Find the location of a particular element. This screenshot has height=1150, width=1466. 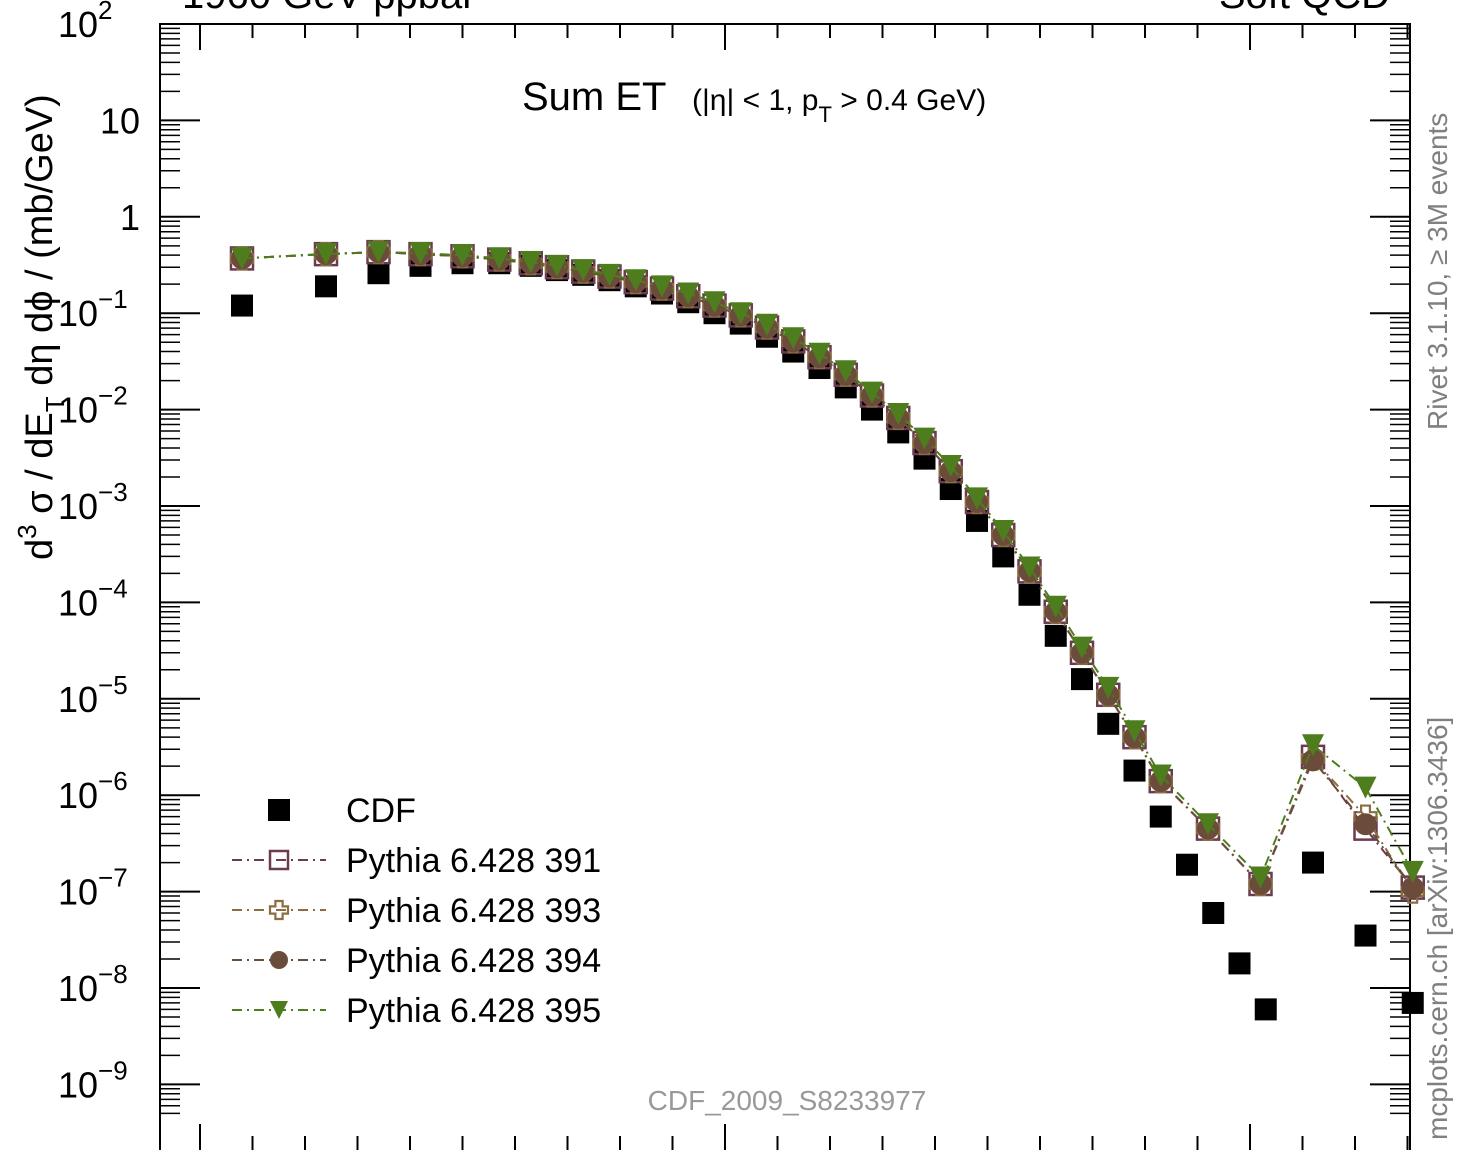

process-label: Soft QCD is located at coordinates (1304, 8).